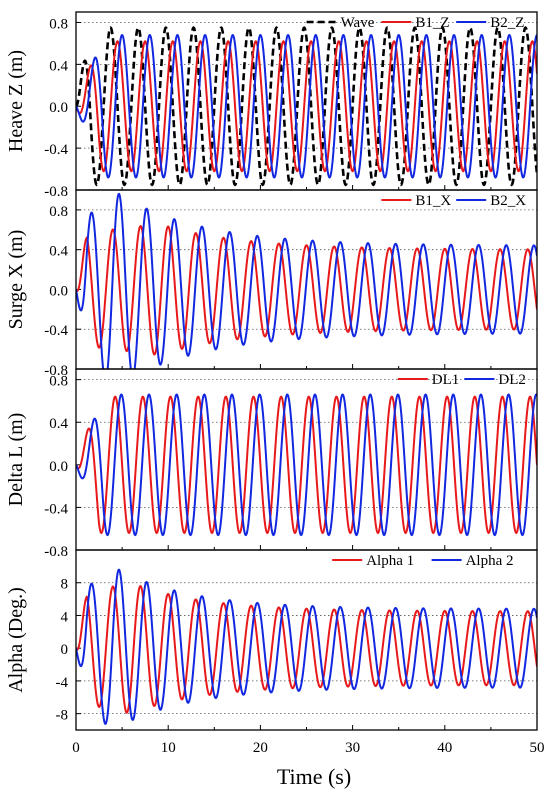 The width and height of the screenshot is (550, 792). What do you see at coordinates (490, 561) in the screenshot?
I see `legend-label: Alpha 2` at bounding box center [490, 561].